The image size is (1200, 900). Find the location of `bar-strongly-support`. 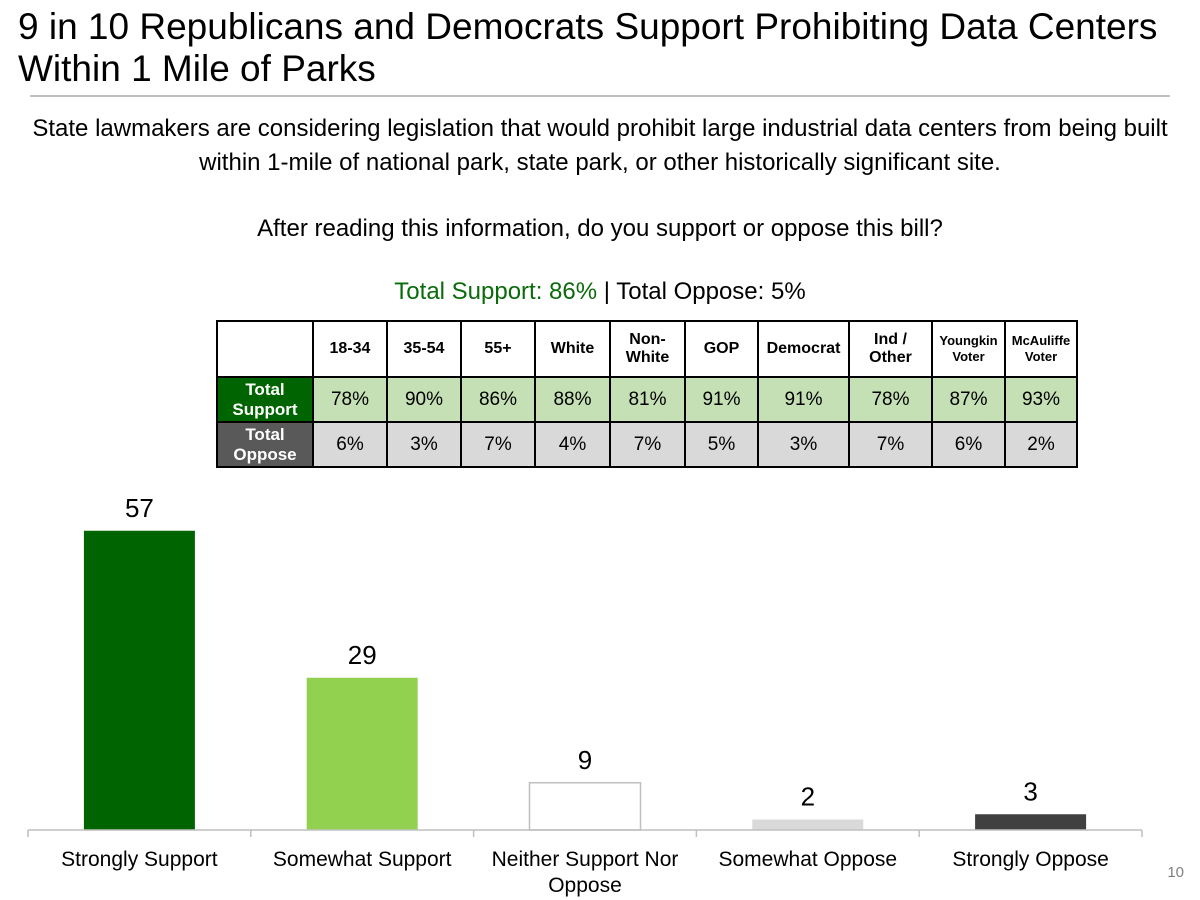

bar-strongly-support is located at coordinates (139, 680).